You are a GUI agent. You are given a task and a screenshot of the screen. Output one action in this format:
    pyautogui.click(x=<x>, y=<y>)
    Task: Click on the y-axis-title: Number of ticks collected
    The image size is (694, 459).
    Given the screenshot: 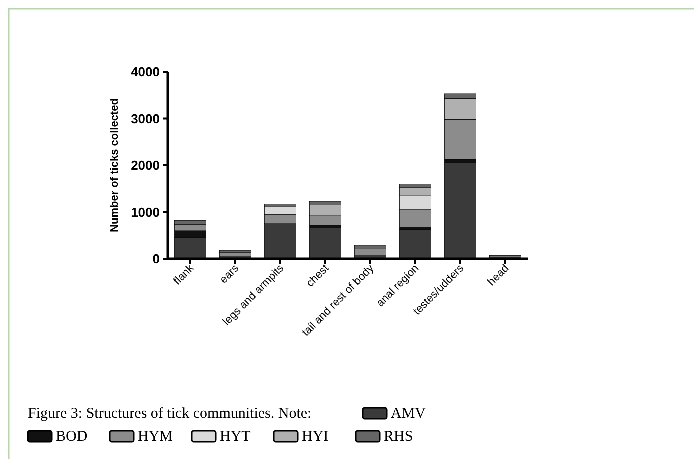 What is the action you would take?
    pyautogui.click(x=115, y=165)
    